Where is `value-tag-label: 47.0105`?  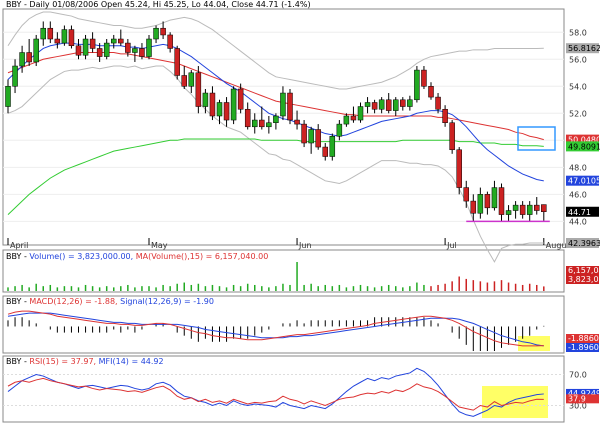
value-tag-label: 47.0105 is located at coordinates (584, 181).